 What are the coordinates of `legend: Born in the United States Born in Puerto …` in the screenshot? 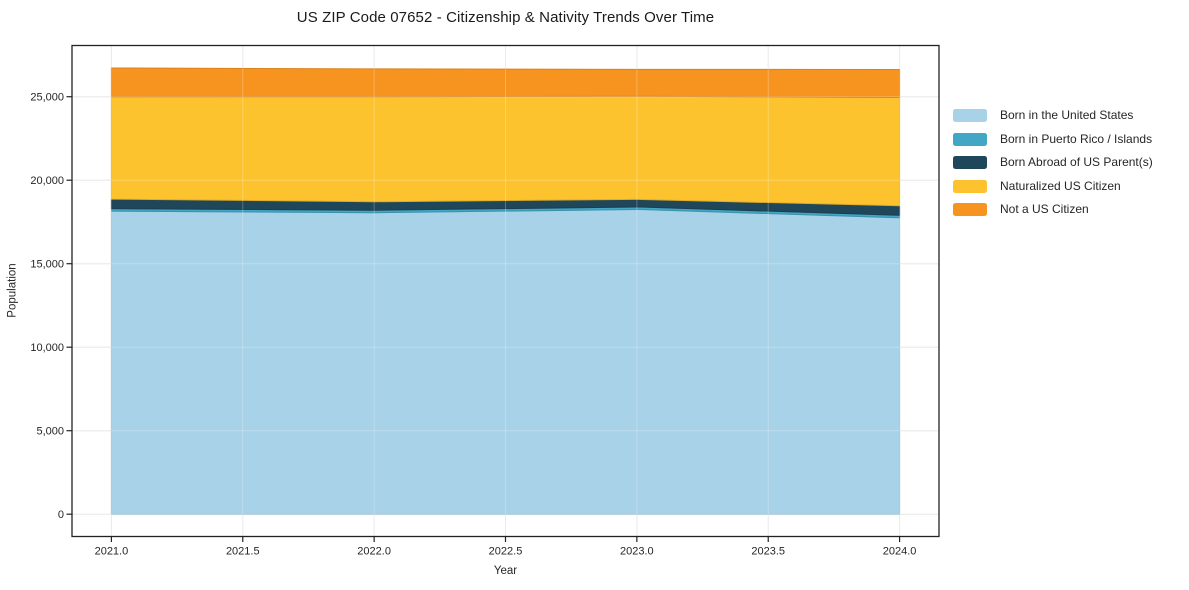 It's located at (1053, 162).